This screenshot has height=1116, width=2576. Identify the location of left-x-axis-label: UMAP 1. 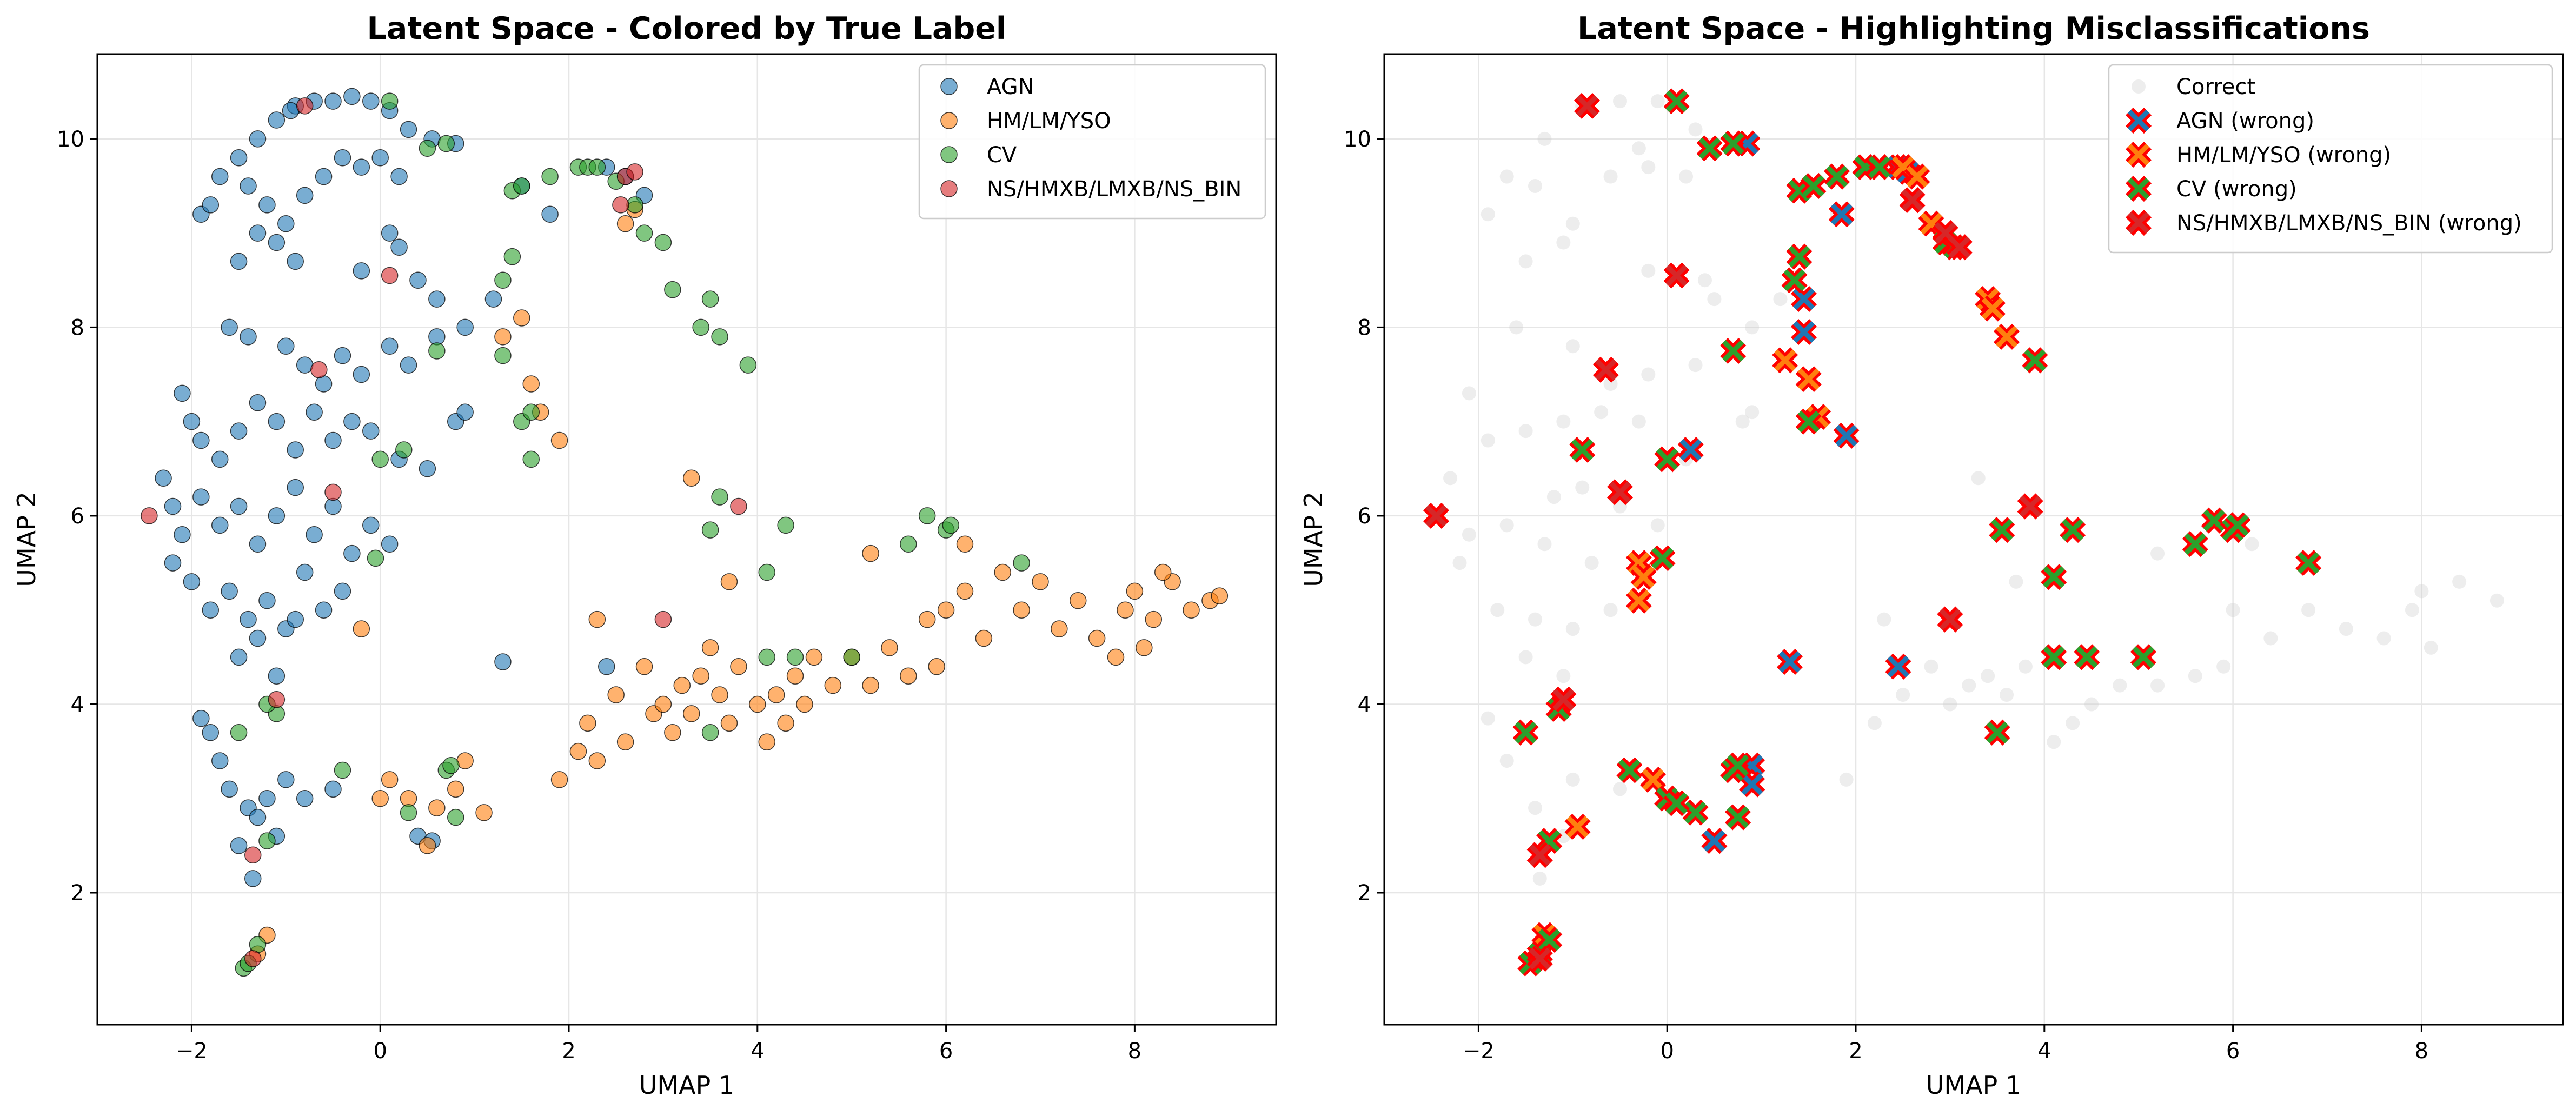
(686, 1085).